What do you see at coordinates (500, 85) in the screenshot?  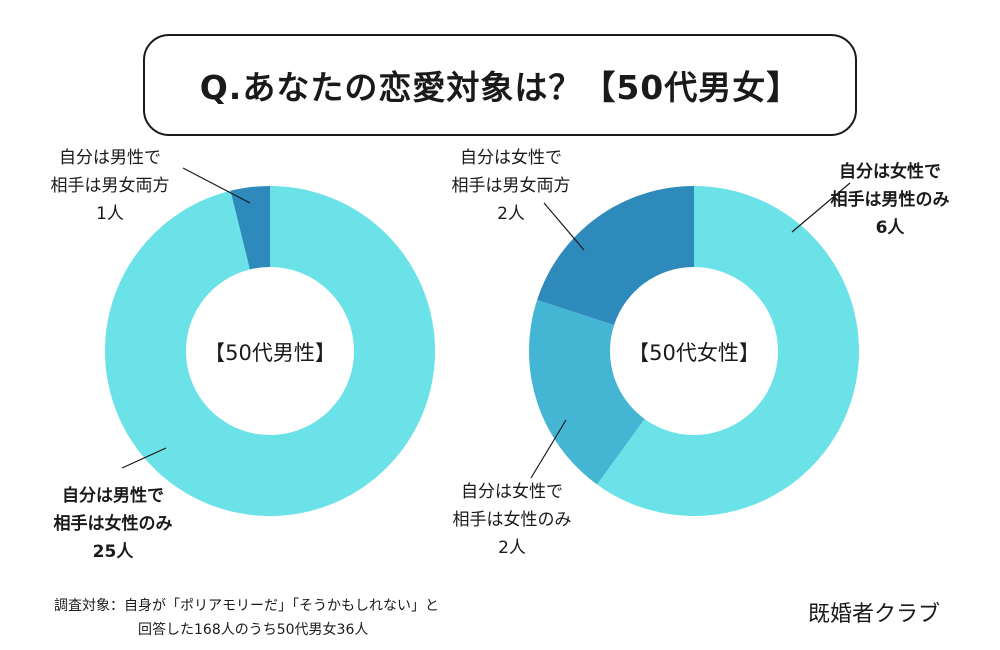 I see `chart-title: Q.あなたの恋愛対象は？【50代男女】` at bounding box center [500, 85].